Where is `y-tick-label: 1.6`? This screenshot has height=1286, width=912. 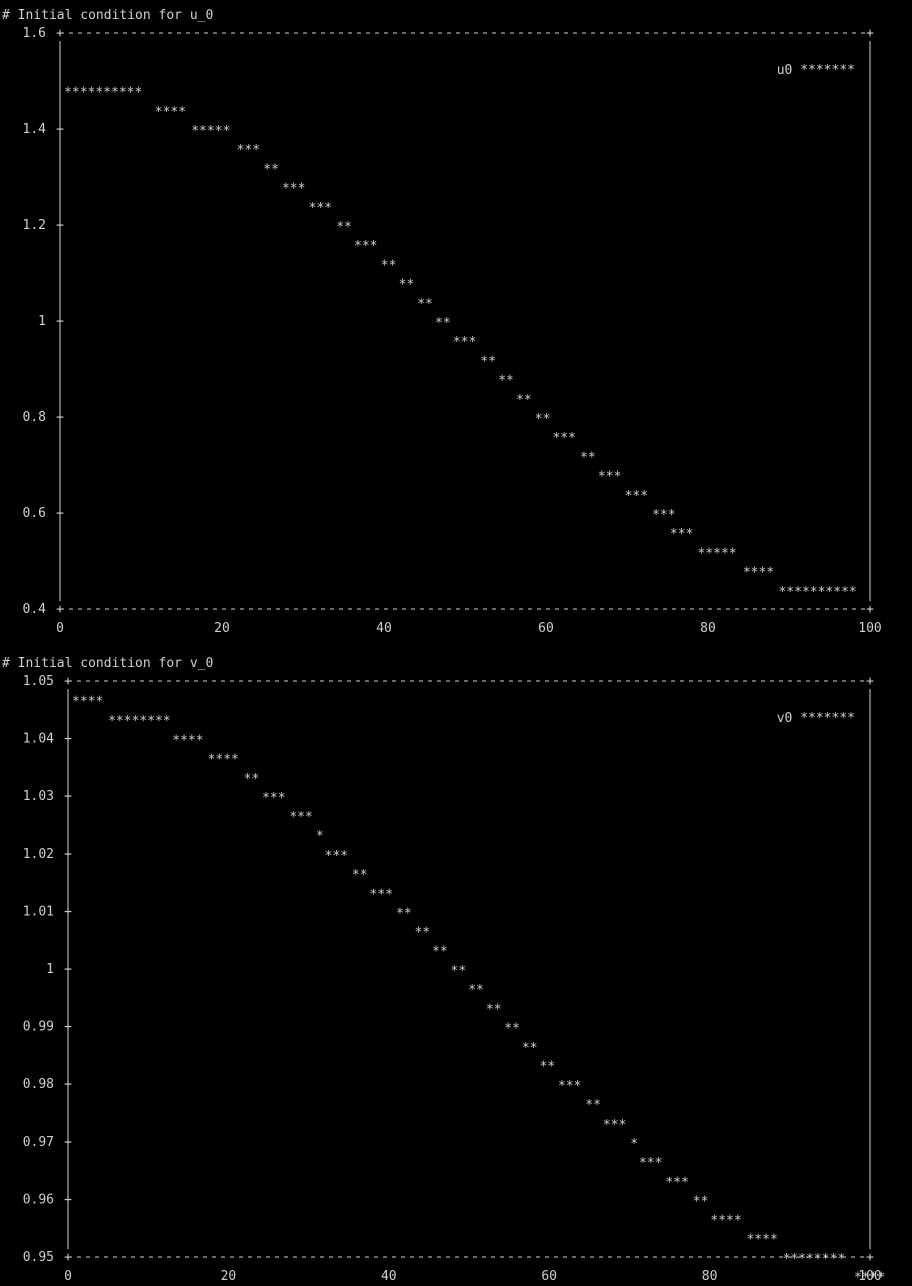
y-tick-label: 1.6 is located at coordinates (34, 33).